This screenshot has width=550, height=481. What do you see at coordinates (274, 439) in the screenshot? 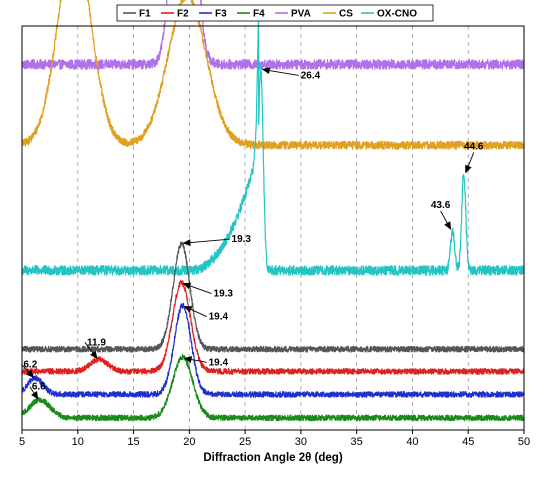
I see `x-axis: 5 10 15 20 25 30 35 40 45 50` at bounding box center [274, 439].